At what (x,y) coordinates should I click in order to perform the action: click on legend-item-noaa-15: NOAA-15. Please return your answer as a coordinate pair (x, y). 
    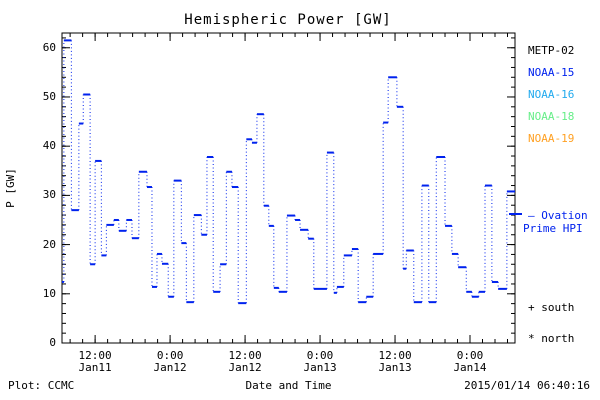
    Looking at the image, I should click on (551, 72).